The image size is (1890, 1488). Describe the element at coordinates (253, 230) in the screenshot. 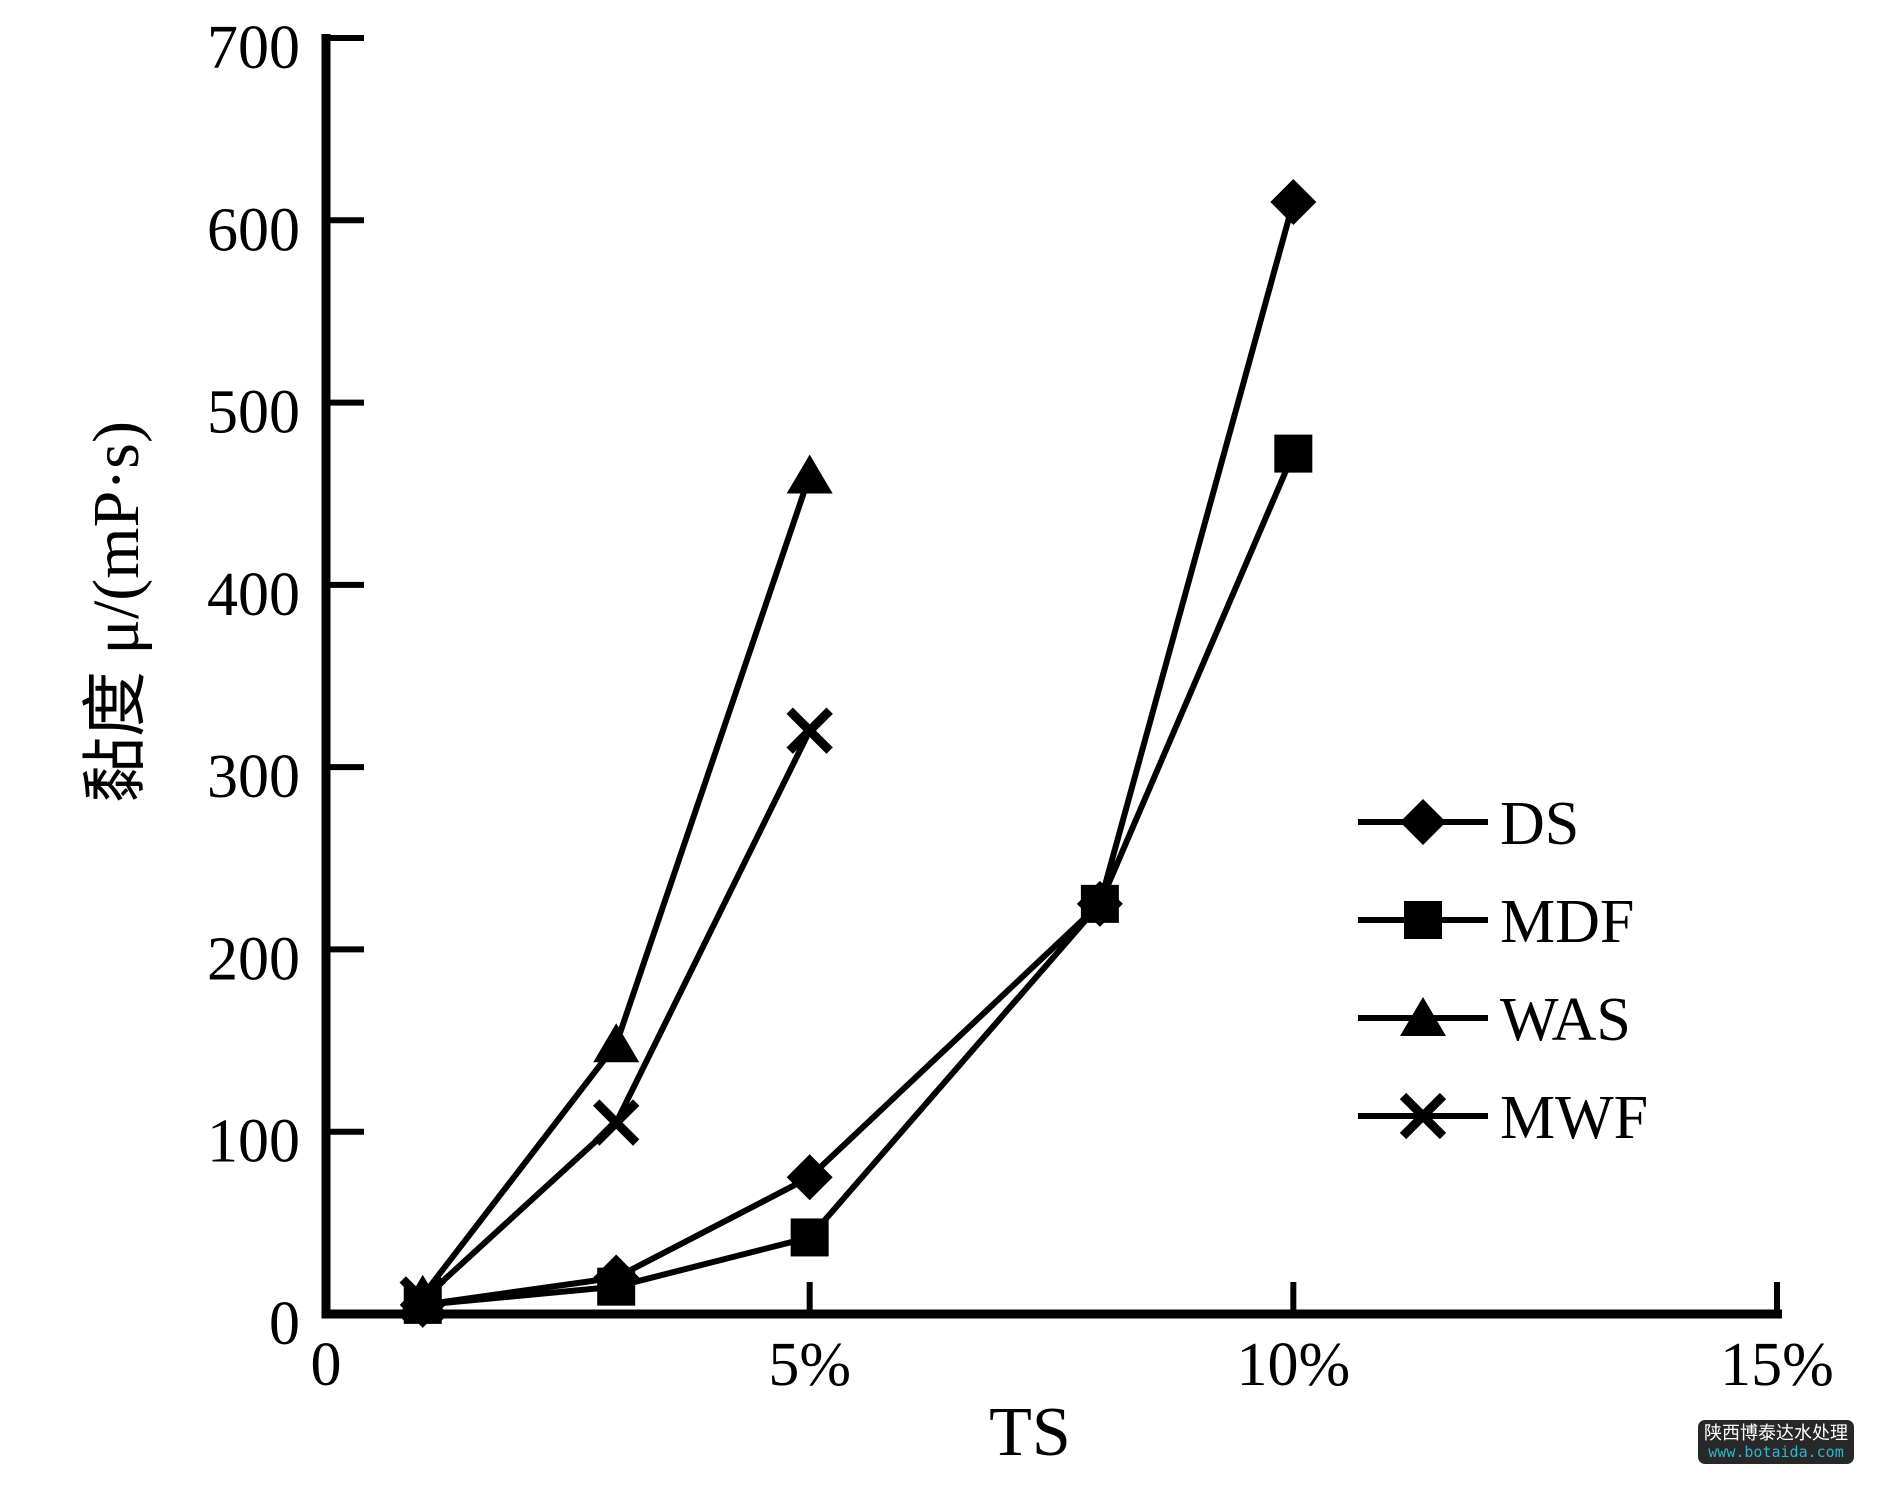

I see `y-tick-label-600: 600` at that location.